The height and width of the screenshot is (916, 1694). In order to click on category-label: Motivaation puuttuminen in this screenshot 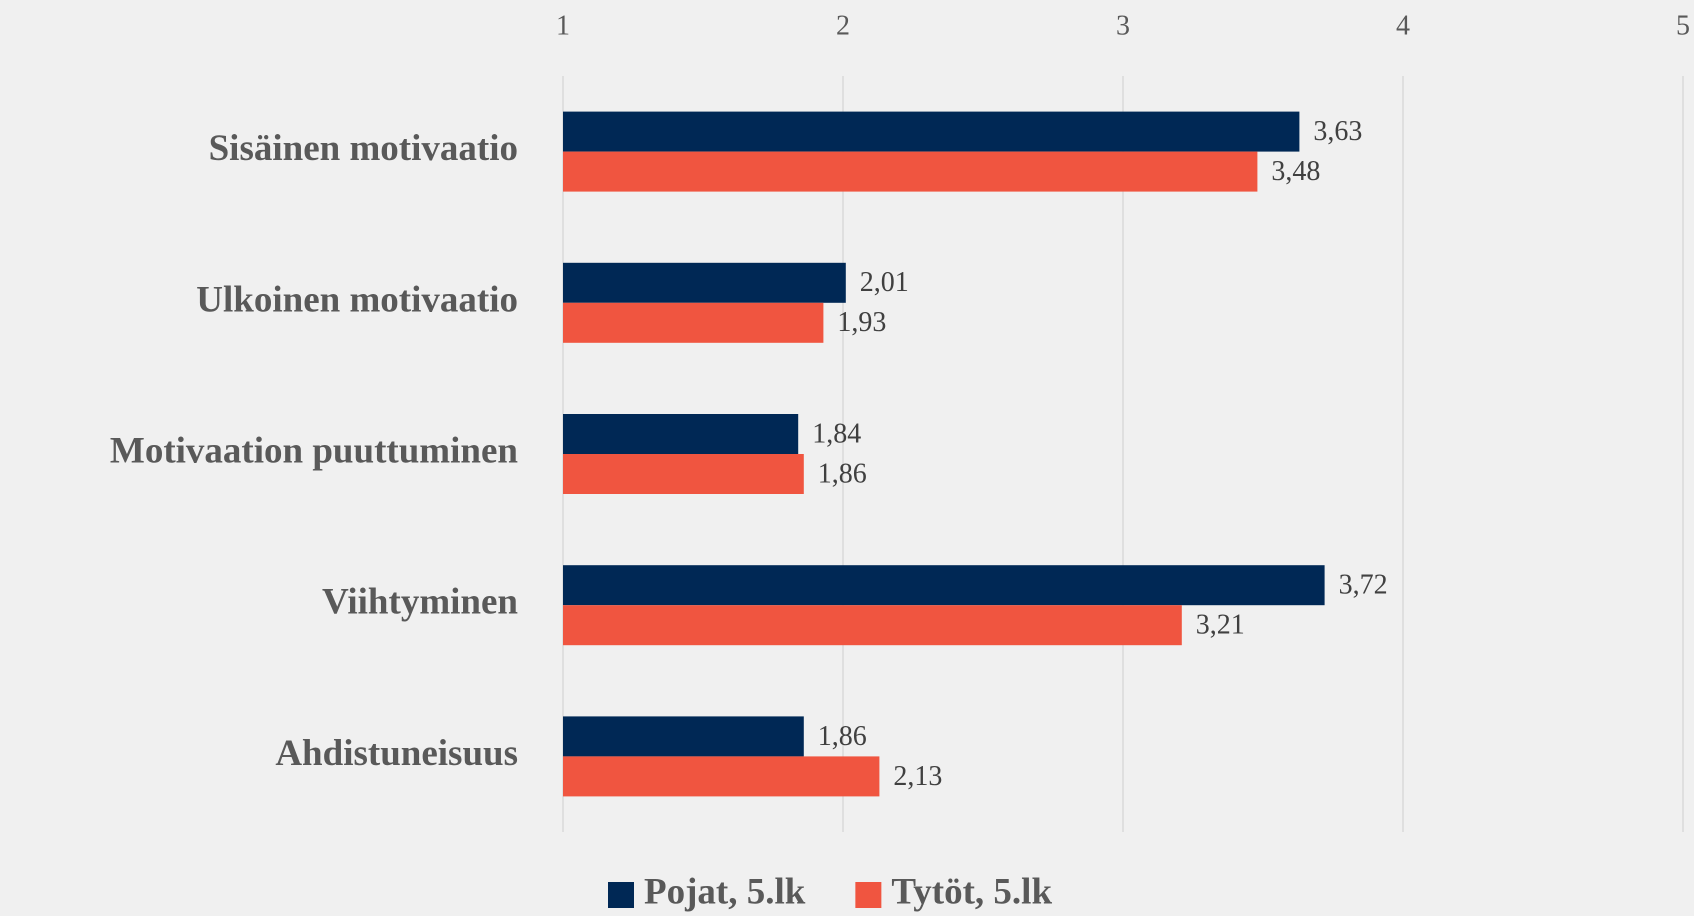, I will do `click(314, 450)`.